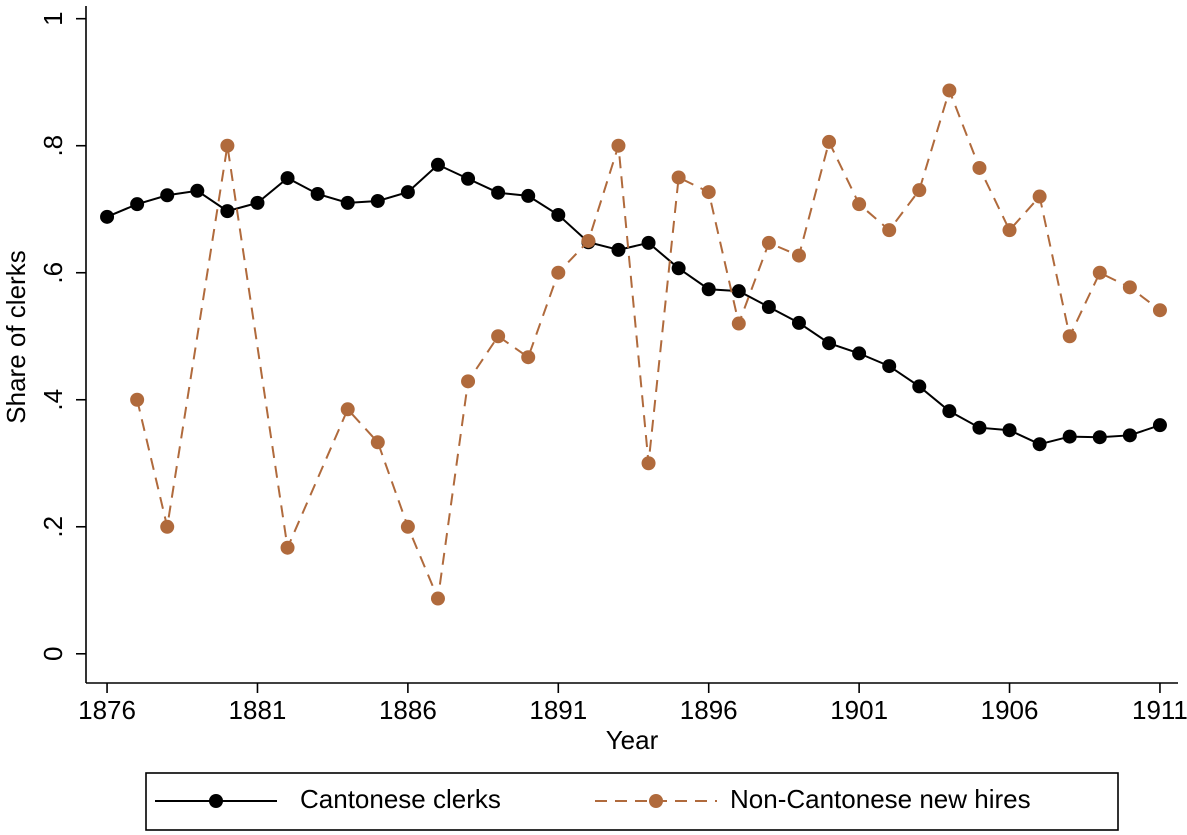 Image resolution: width=1187 pixels, height=835 pixels. What do you see at coordinates (558, 710) in the screenshot?
I see `x-tick-label: 1891` at bounding box center [558, 710].